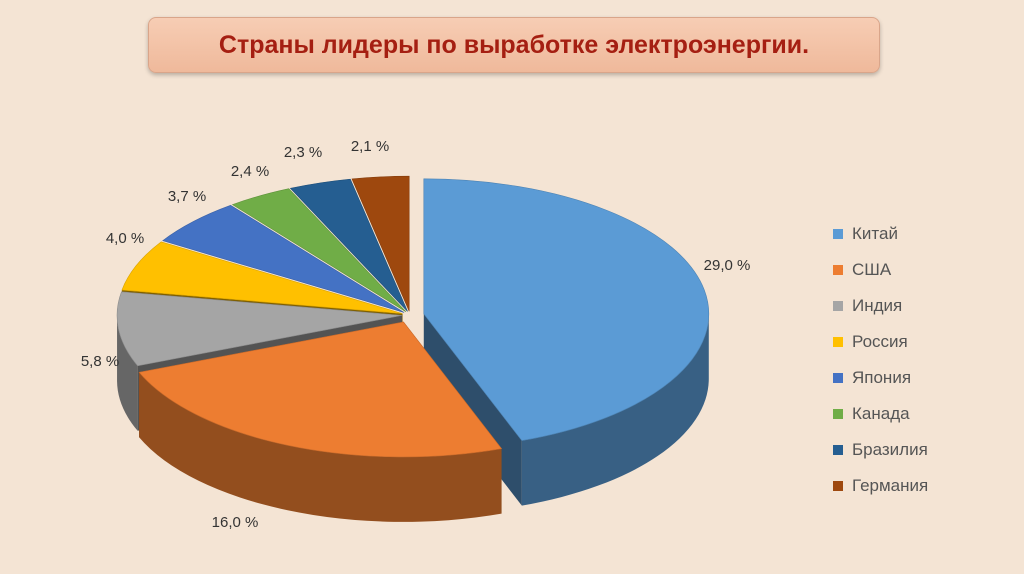 This screenshot has width=1024, height=574. I want to click on legend-label: Канада, so click(881, 413).